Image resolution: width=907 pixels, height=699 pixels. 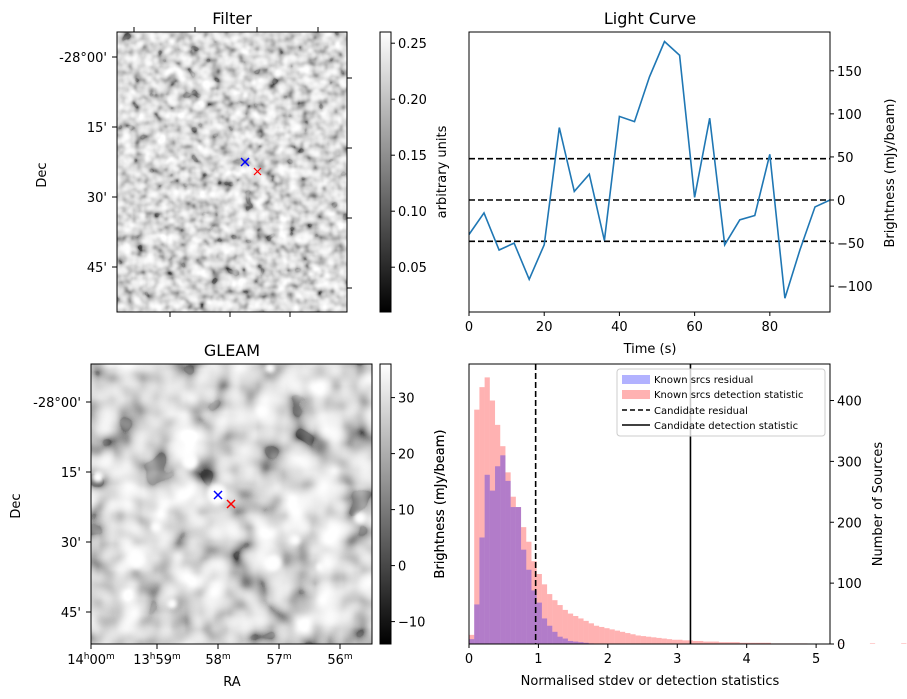 I want to click on legend-label-candidate-residual: Candidate residual, so click(x=701, y=411).